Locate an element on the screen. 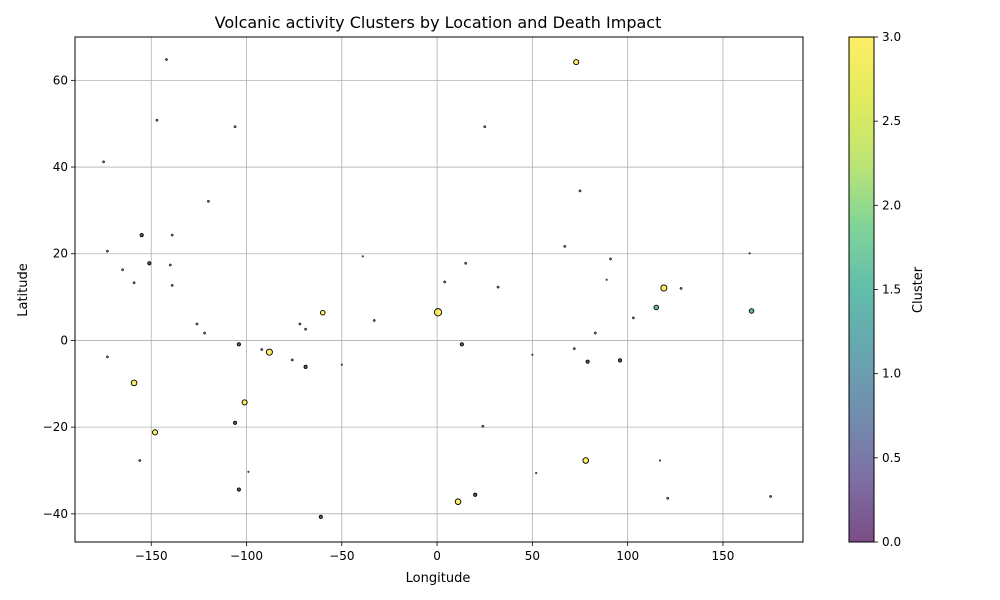 The image size is (1000, 600). x-tick-label: 50 is located at coordinates (532, 556).